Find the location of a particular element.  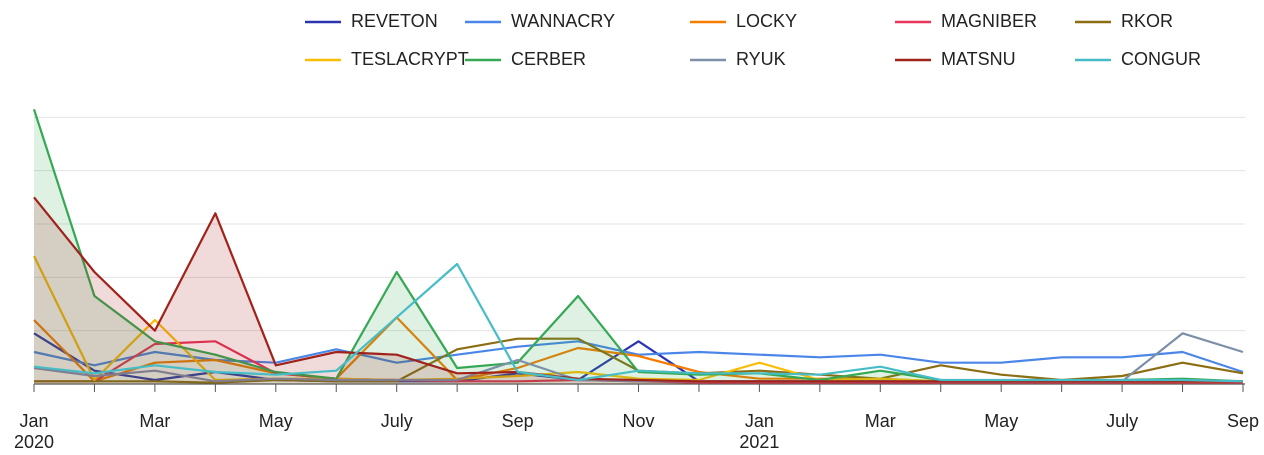

x-tick-label: Nov is located at coordinates (638, 421).